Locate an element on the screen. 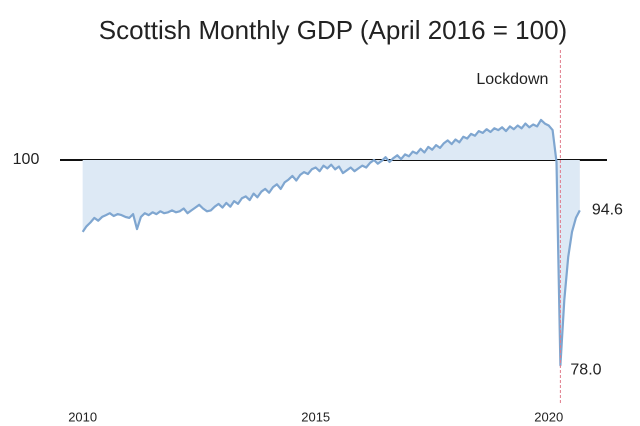  annotation-label: Lockdown is located at coordinates (512, 79).